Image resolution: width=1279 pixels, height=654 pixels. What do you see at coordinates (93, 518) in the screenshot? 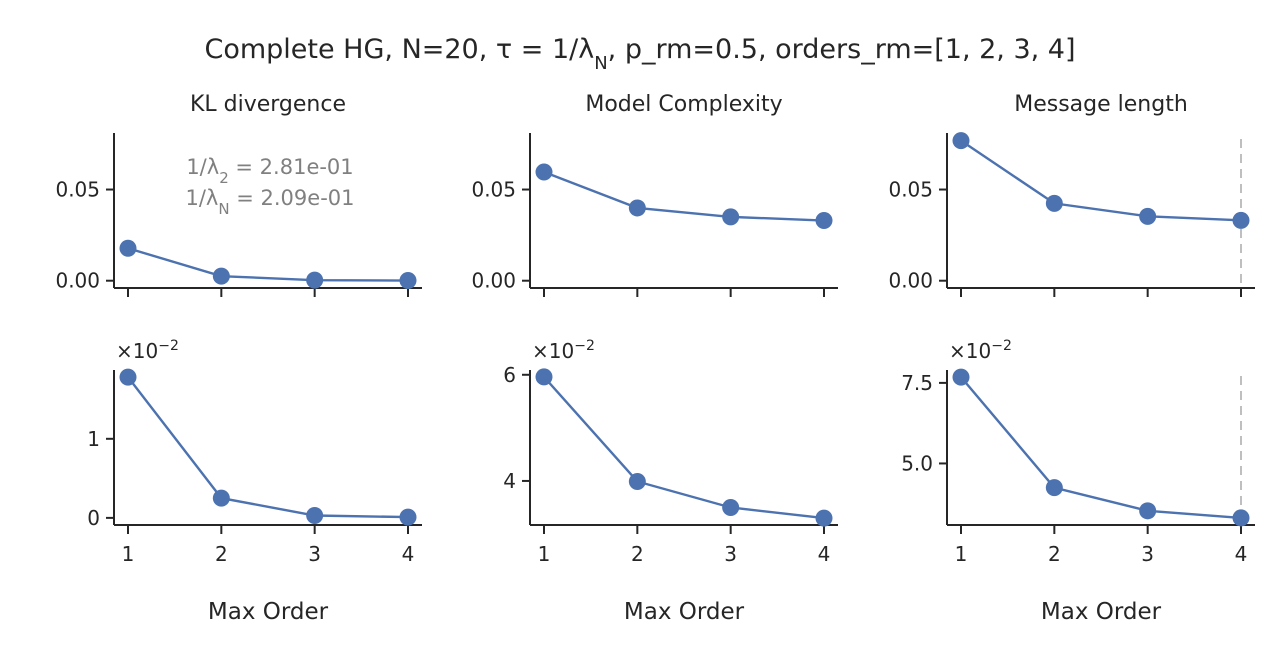
I see `y-tick-label: 0` at bounding box center [93, 518].